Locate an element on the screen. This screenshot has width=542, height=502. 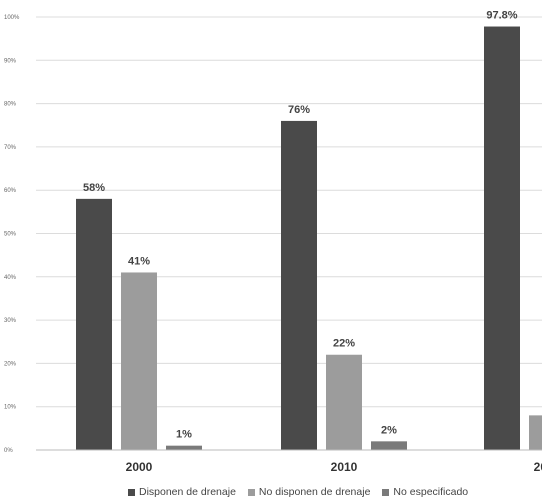
y-tick-label: 30% is located at coordinates (10, 321).